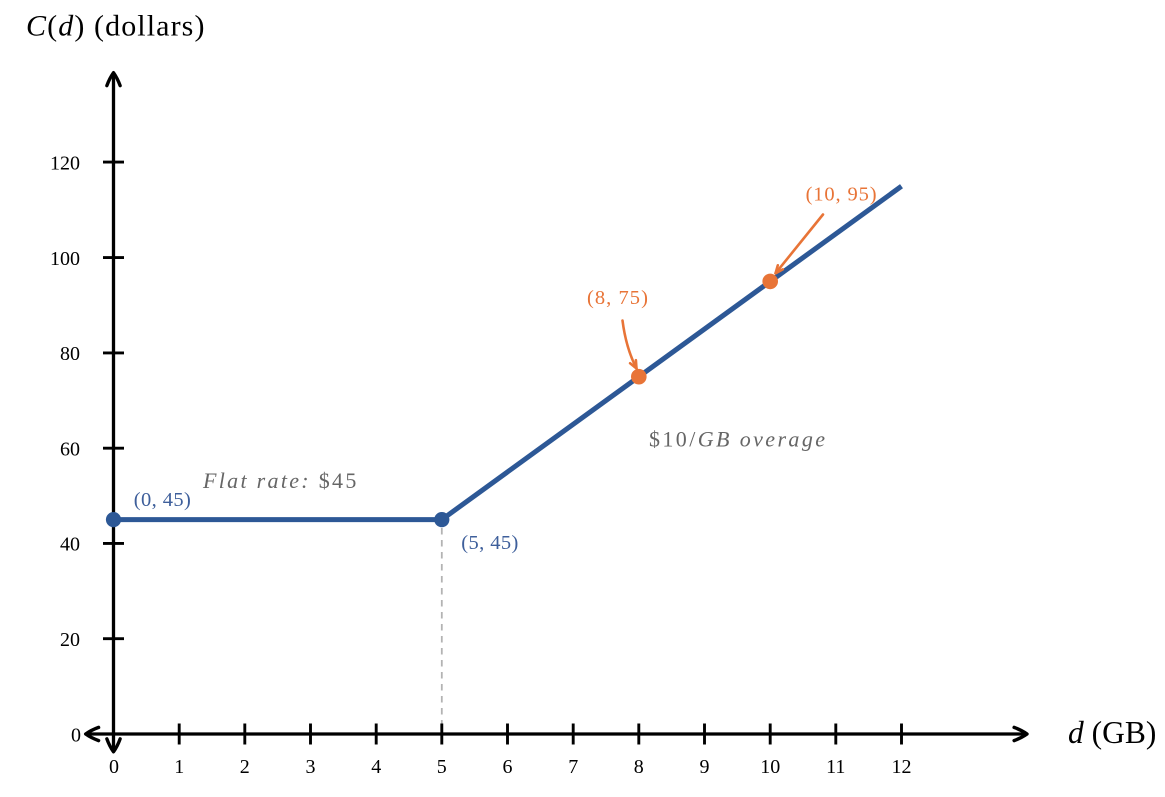 This screenshot has height=797, width=1165. Describe the element at coordinates (376, 767) in the screenshot. I see `svg-text: 4` at that location.